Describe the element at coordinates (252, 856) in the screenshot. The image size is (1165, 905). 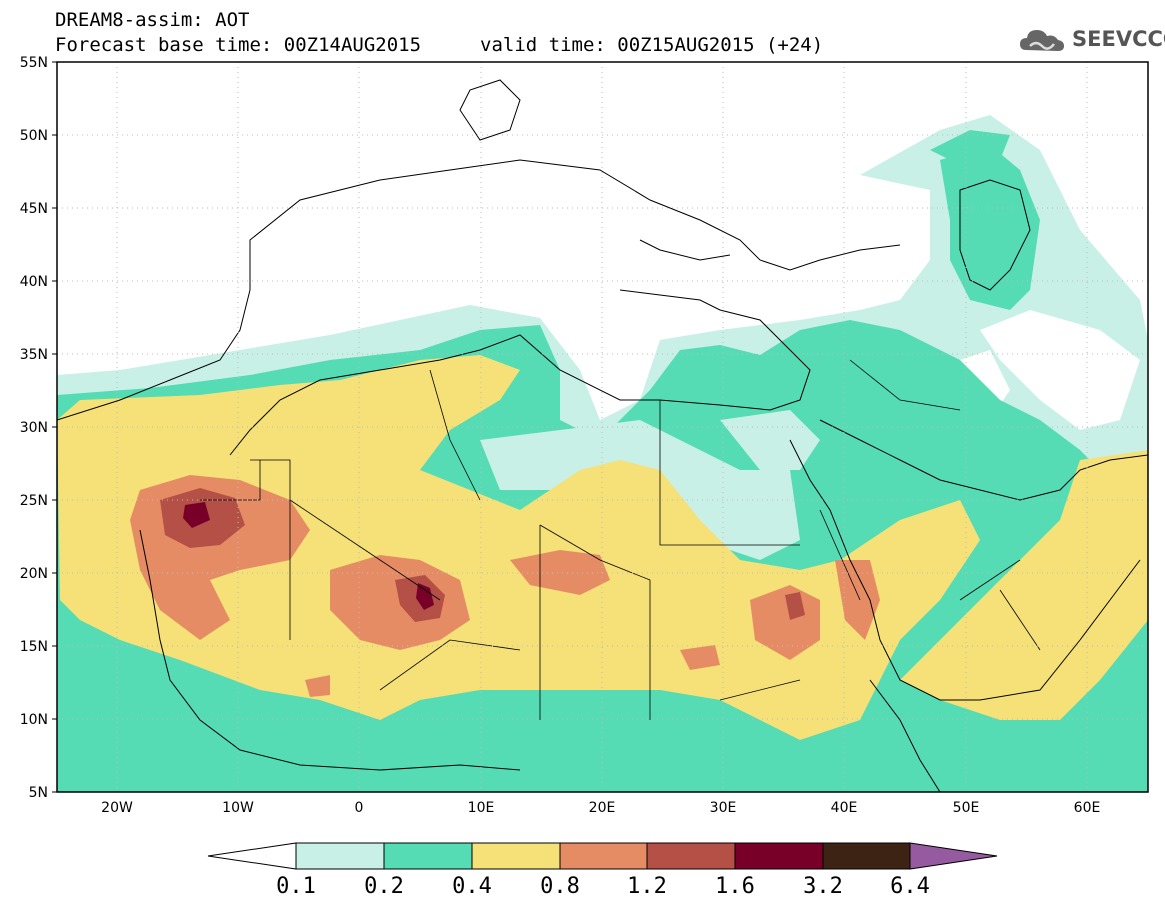
I see `colorbar-below-arrow` at that location.